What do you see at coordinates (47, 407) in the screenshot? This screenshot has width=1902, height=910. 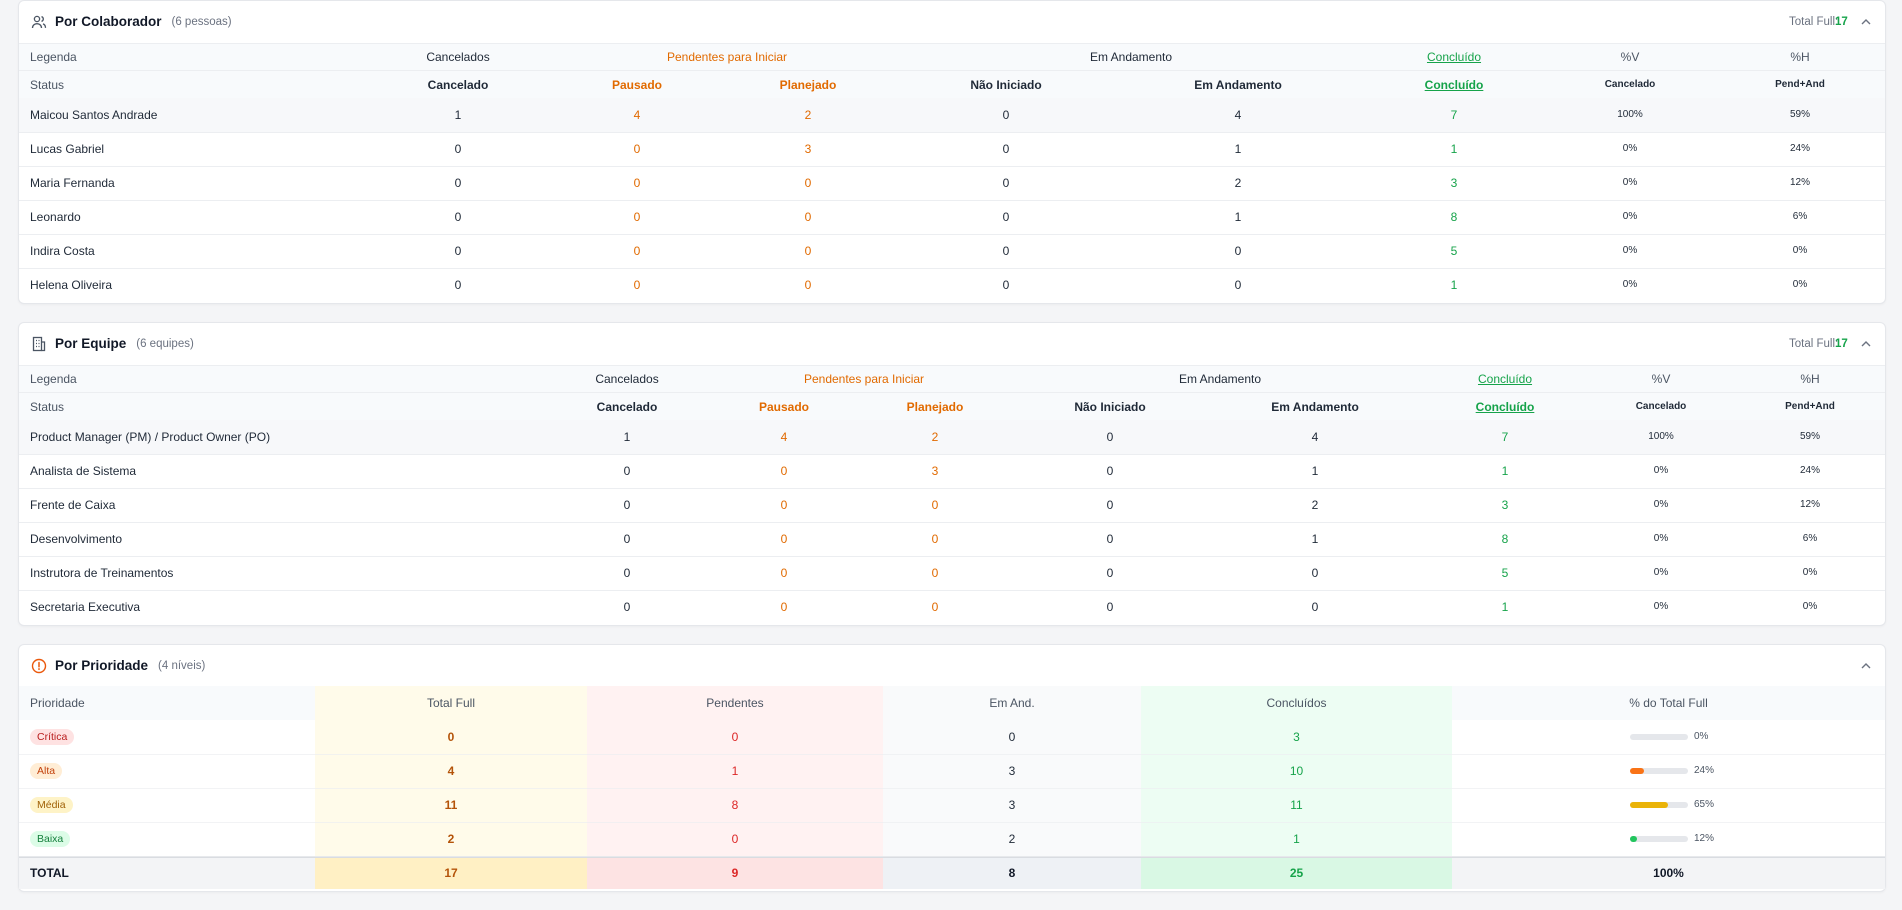 I see `status-label: Status` at bounding box center [47, 407].